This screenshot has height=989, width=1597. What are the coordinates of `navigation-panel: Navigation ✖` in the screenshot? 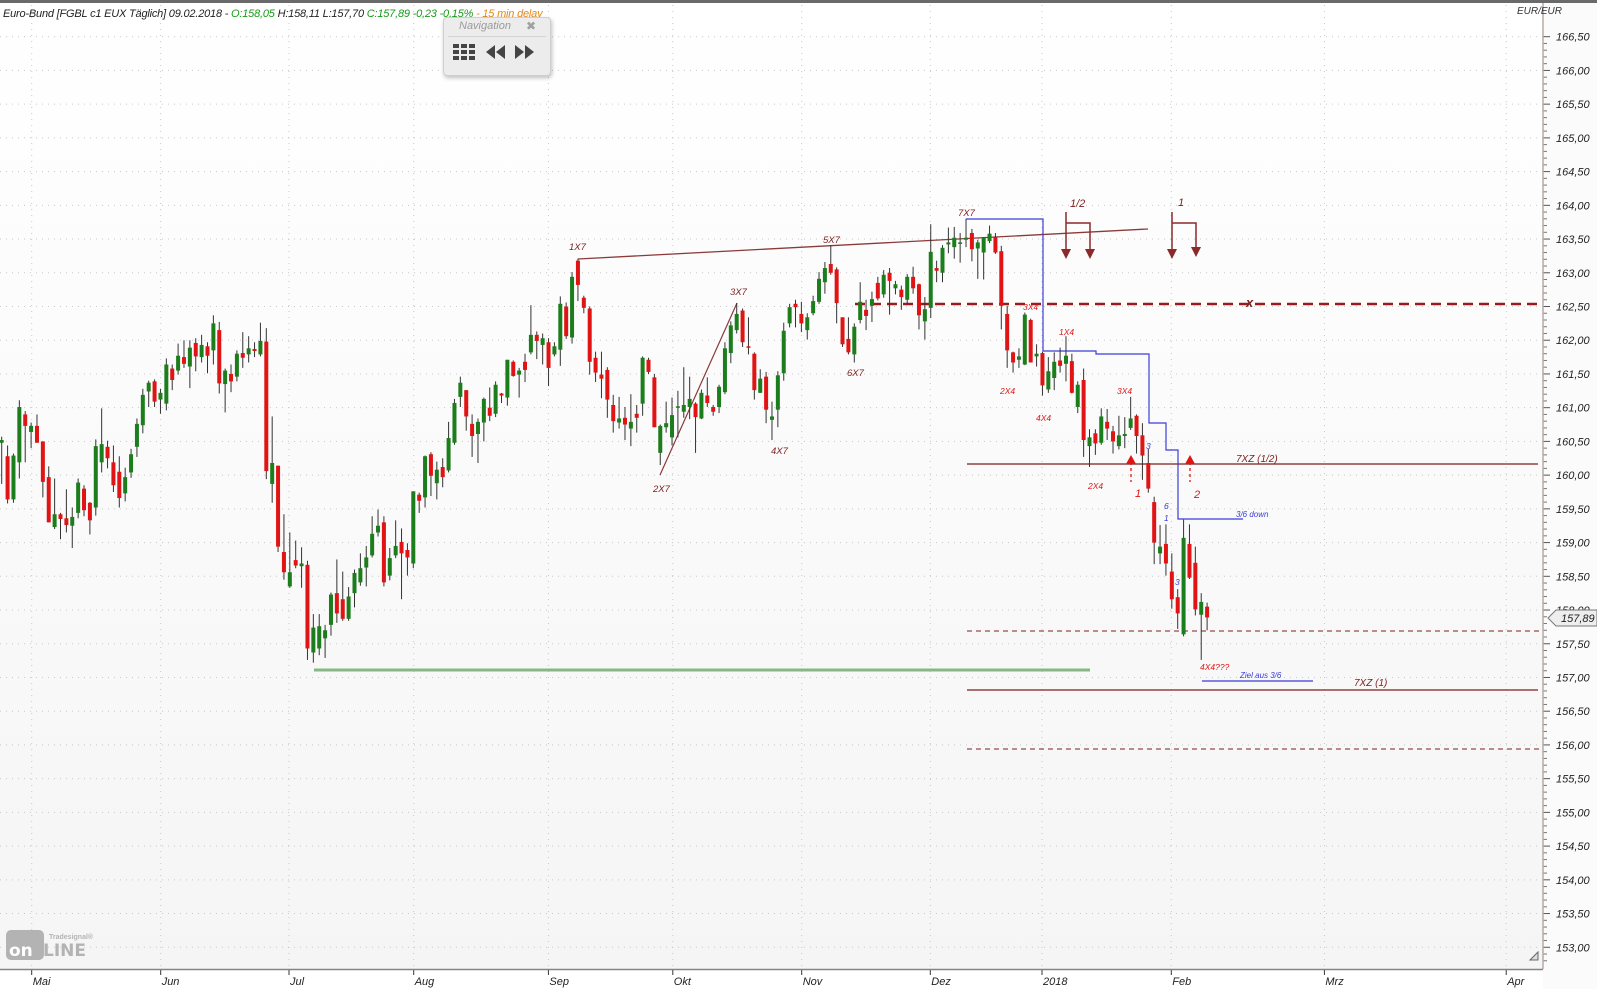 It's located at (497, 46).